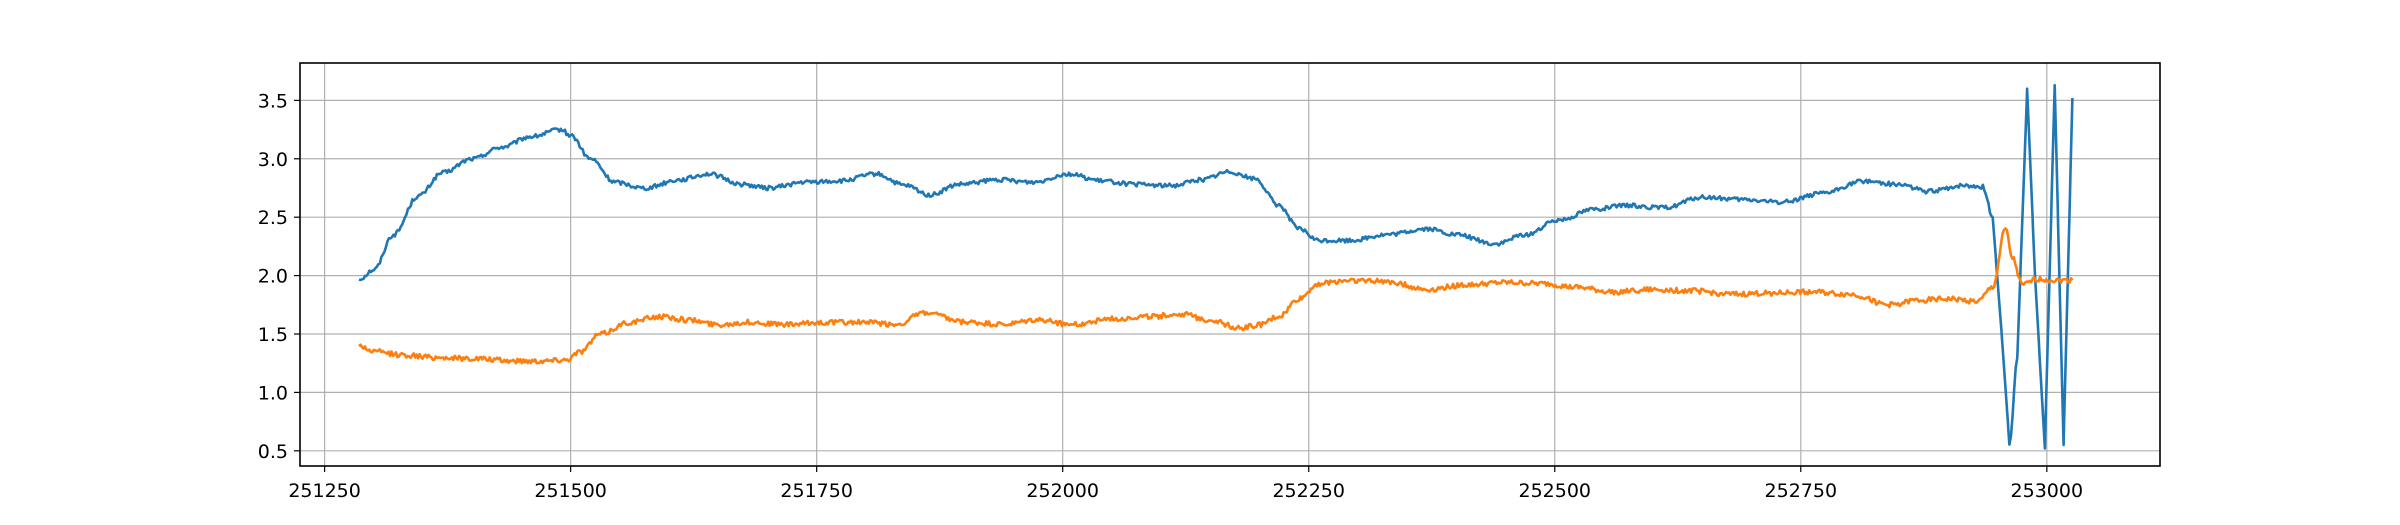  I want to click on x-tick-label: 252750, so click(1801, 491).